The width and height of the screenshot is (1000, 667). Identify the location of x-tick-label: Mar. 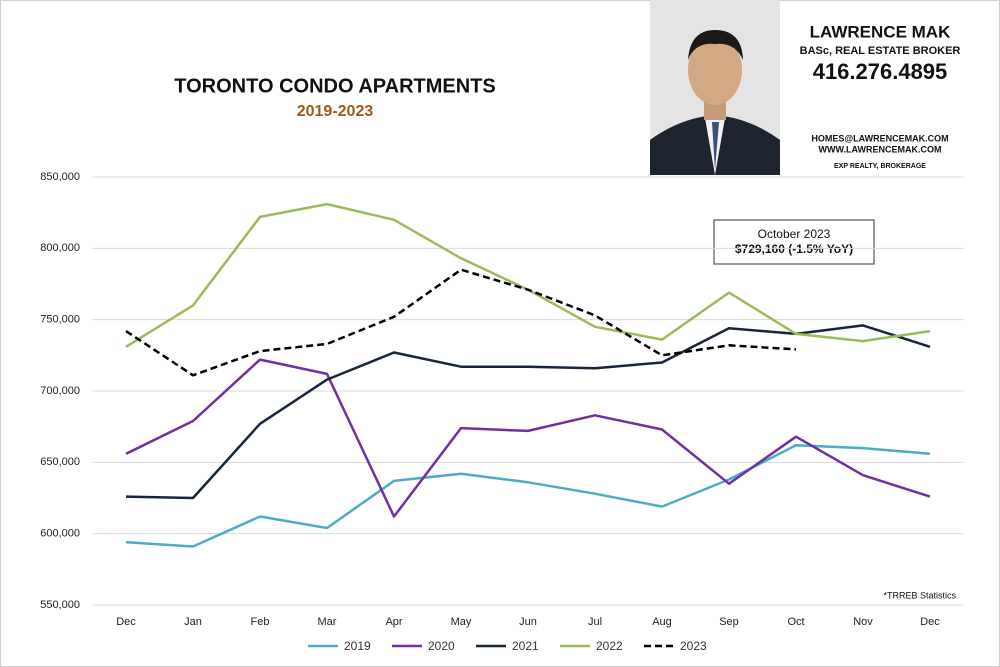
(327, 622).